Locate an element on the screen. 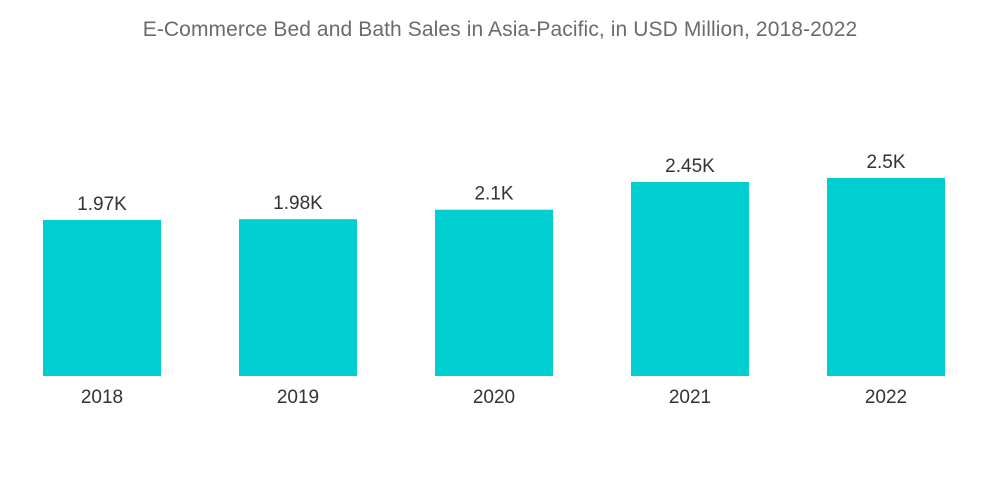 The width and height of the screenshot is (1000, 504). data-label-2020: 2.1K is located at coordinates (493, 194).